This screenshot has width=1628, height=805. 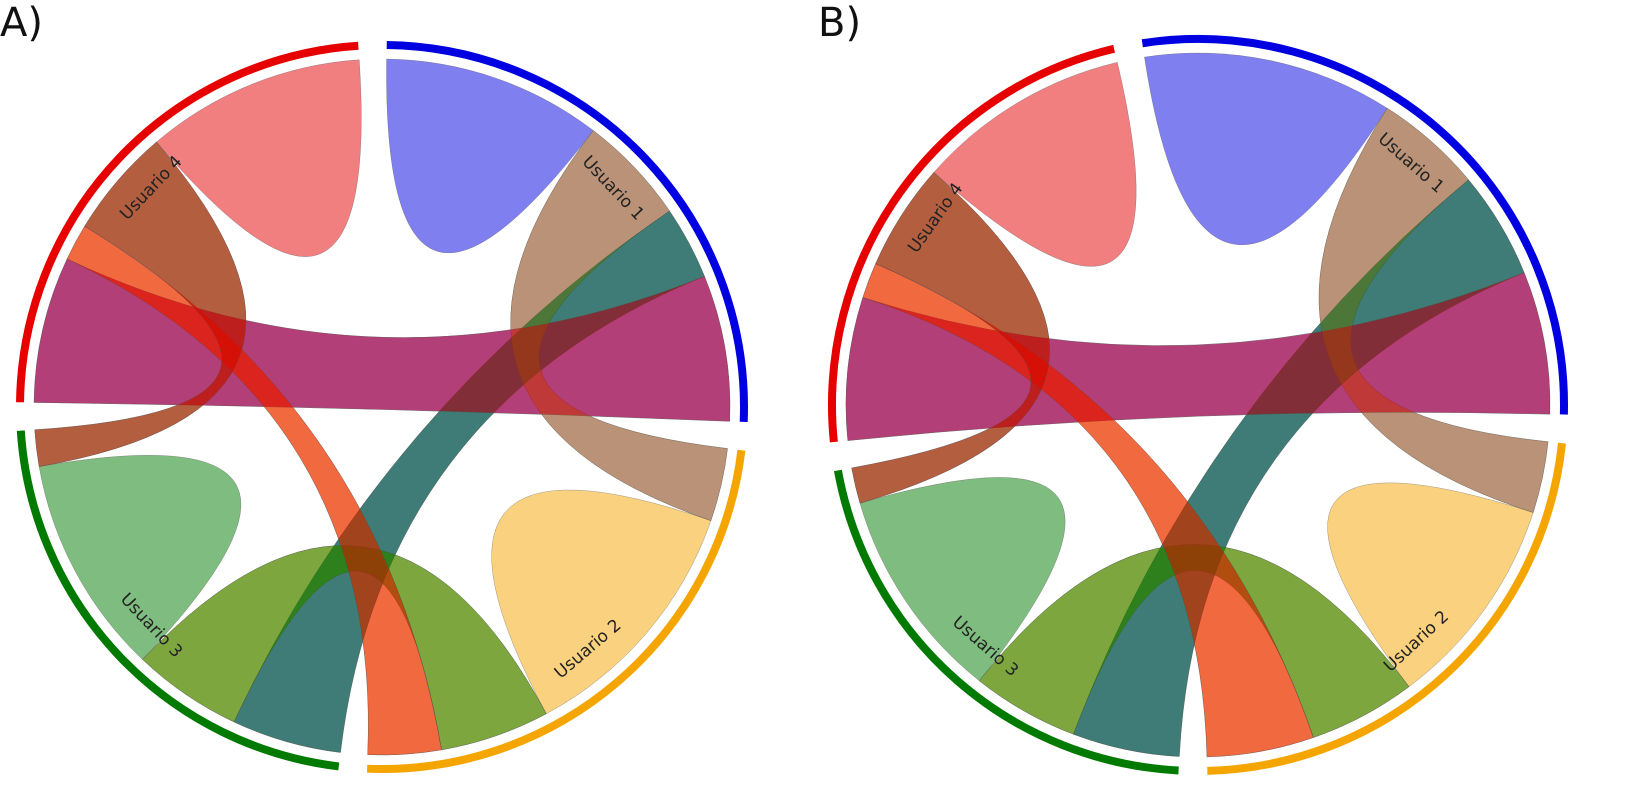 What do you see at coordinates (839, 23) in the screenshot?
I see `panel-b-label: B)` at bounding box center [839, 23].